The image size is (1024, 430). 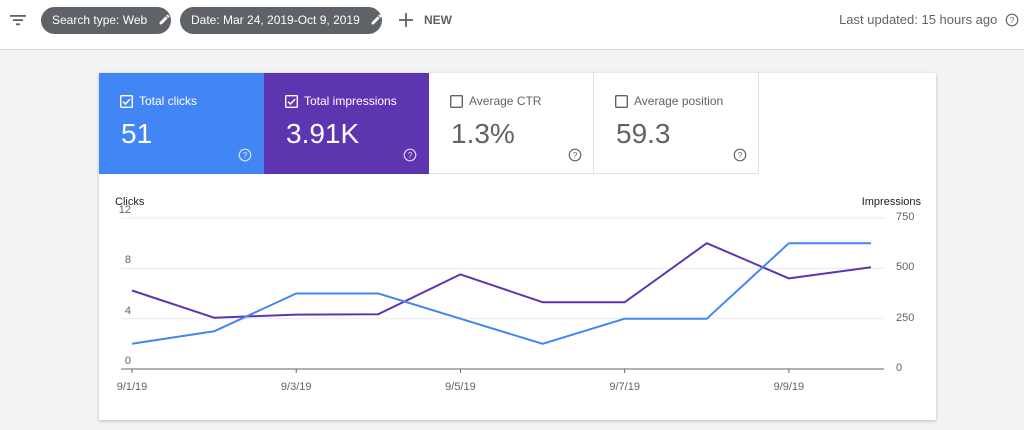 What do you see at coordinates (905, 267) in the screenshot?
I see `right-y-tick-label: 500` at bounding box center [905, 267].